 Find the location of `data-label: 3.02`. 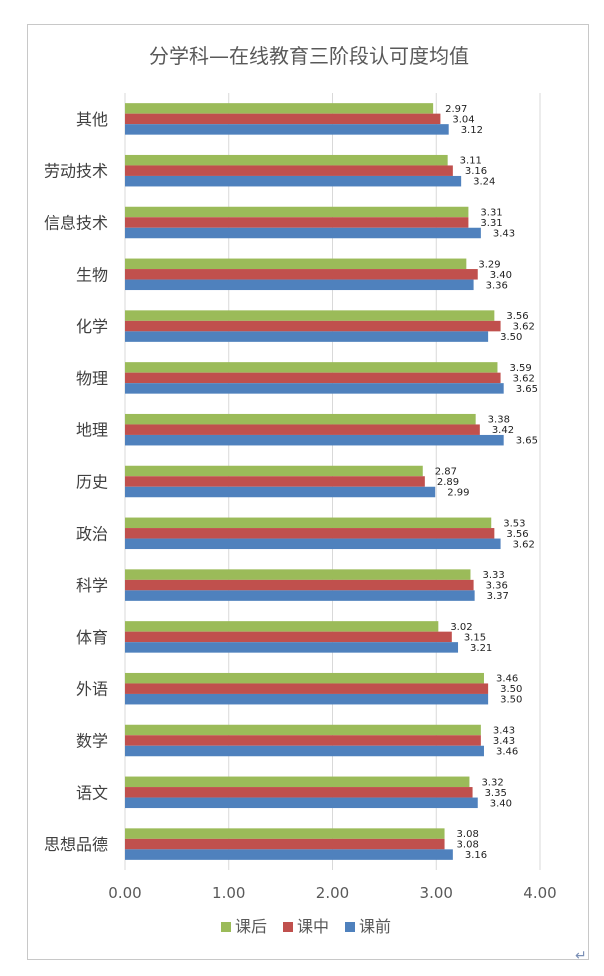

data-label: 3.02 is located at coordinates (461, 627).